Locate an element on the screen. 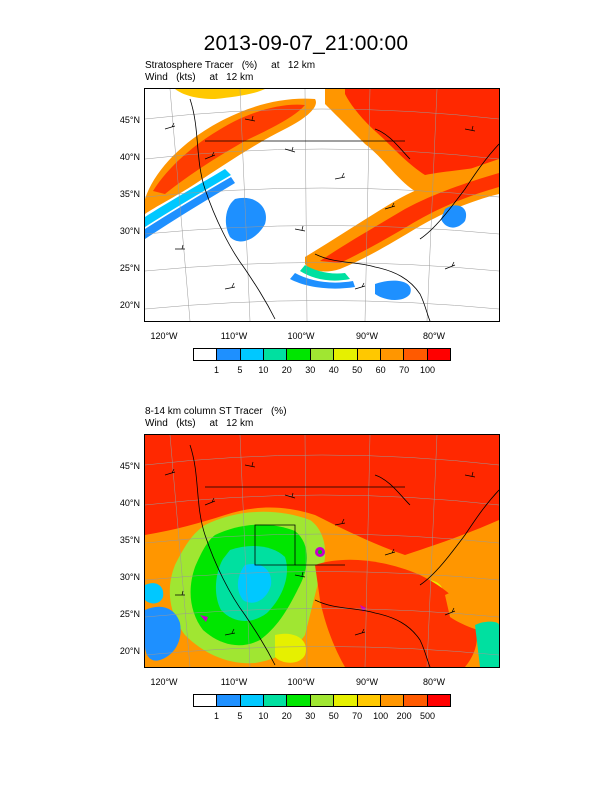  panel1-lat-label: 45°N is located at coordinates (129, 120).